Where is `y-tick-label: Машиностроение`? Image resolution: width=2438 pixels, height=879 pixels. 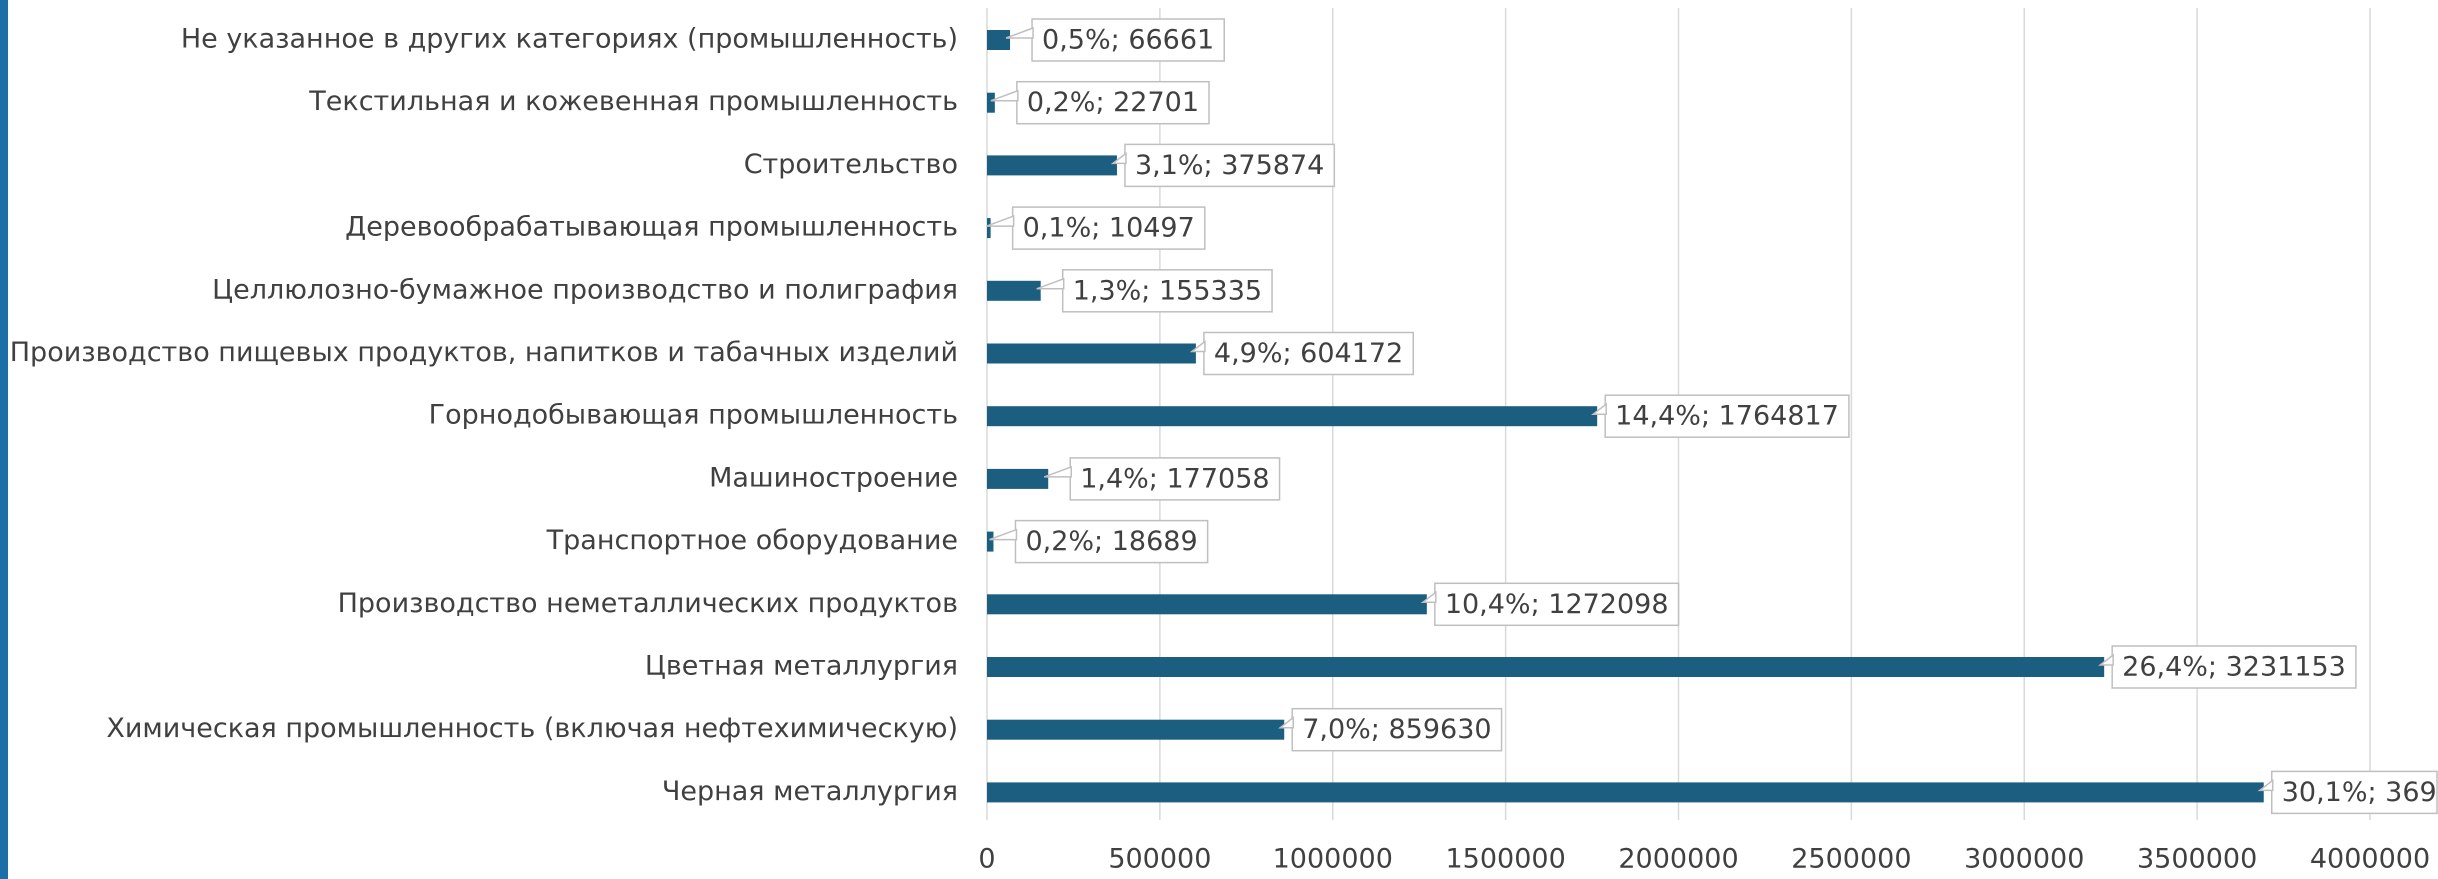 y-tick-label: Машиностроение is located at coordinates (833, 477).